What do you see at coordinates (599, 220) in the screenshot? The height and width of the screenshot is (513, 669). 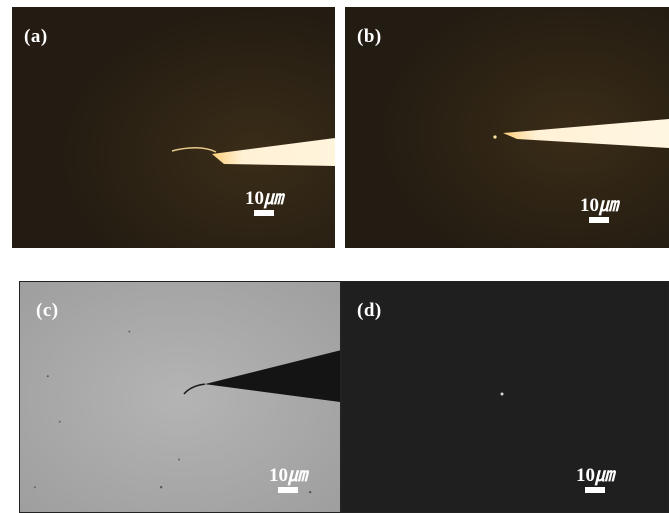 I see `scale-line-b` at bounding box center [599, 220].